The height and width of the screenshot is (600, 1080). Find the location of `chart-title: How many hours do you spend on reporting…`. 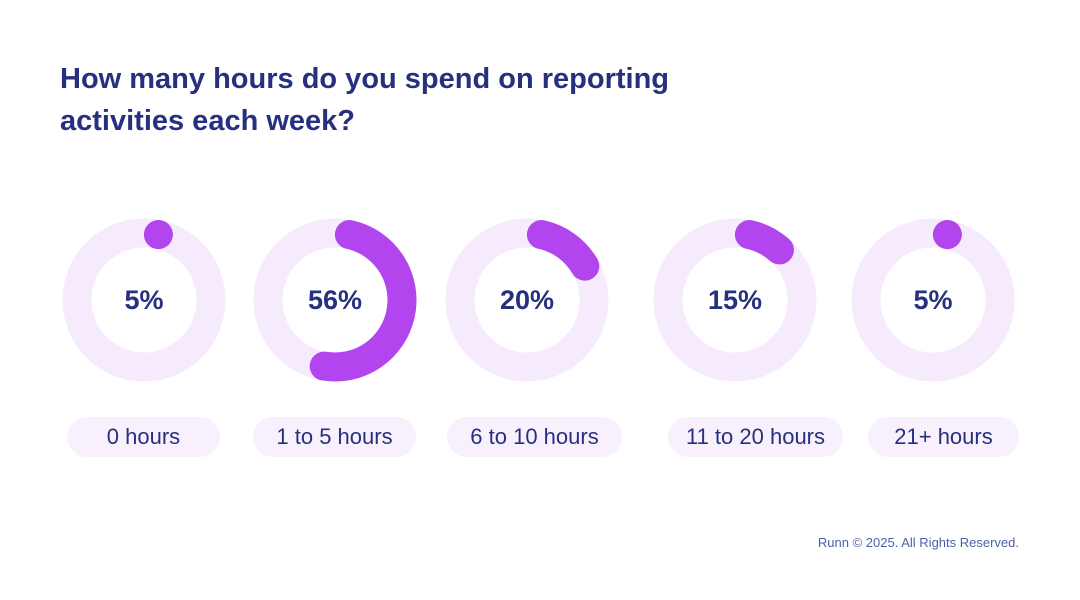

chart-title: How many hours do you spend on reporting… is located at coordinates (365, 100).